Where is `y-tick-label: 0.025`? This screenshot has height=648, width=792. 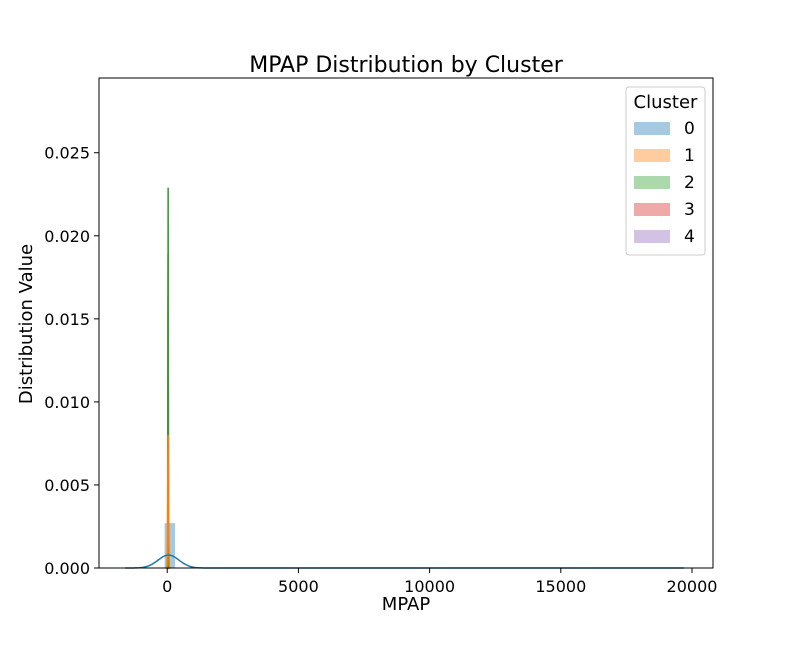
y-tick-label: 0.025 is located at coordinates (67, 153).